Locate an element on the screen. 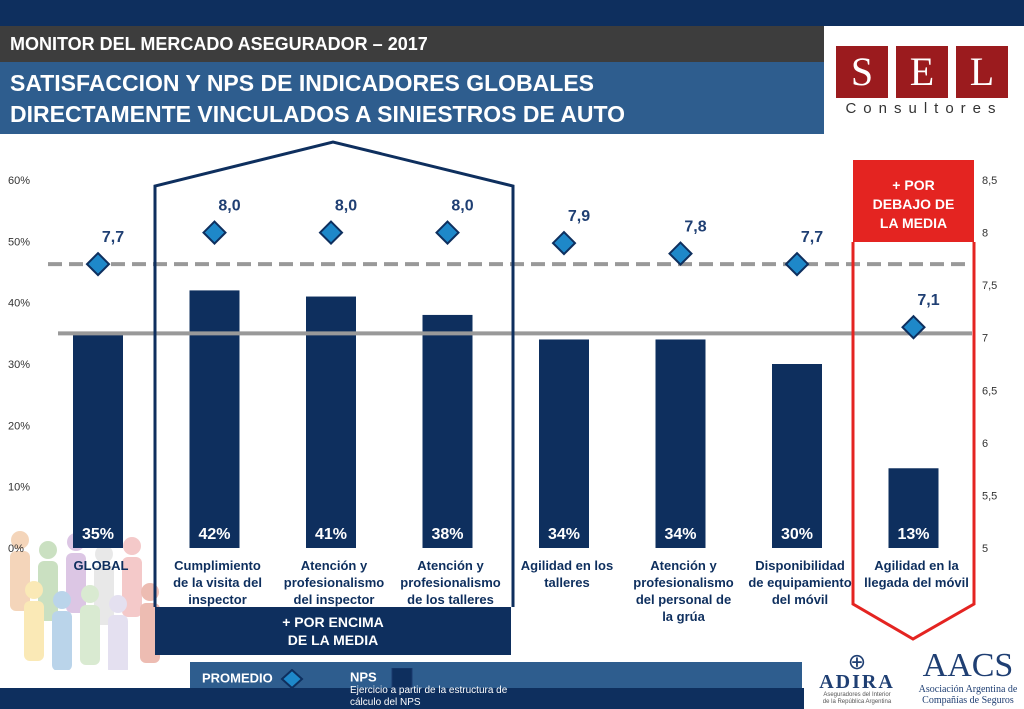  category-label-line: la grúa is located at coordinates (683, 616).